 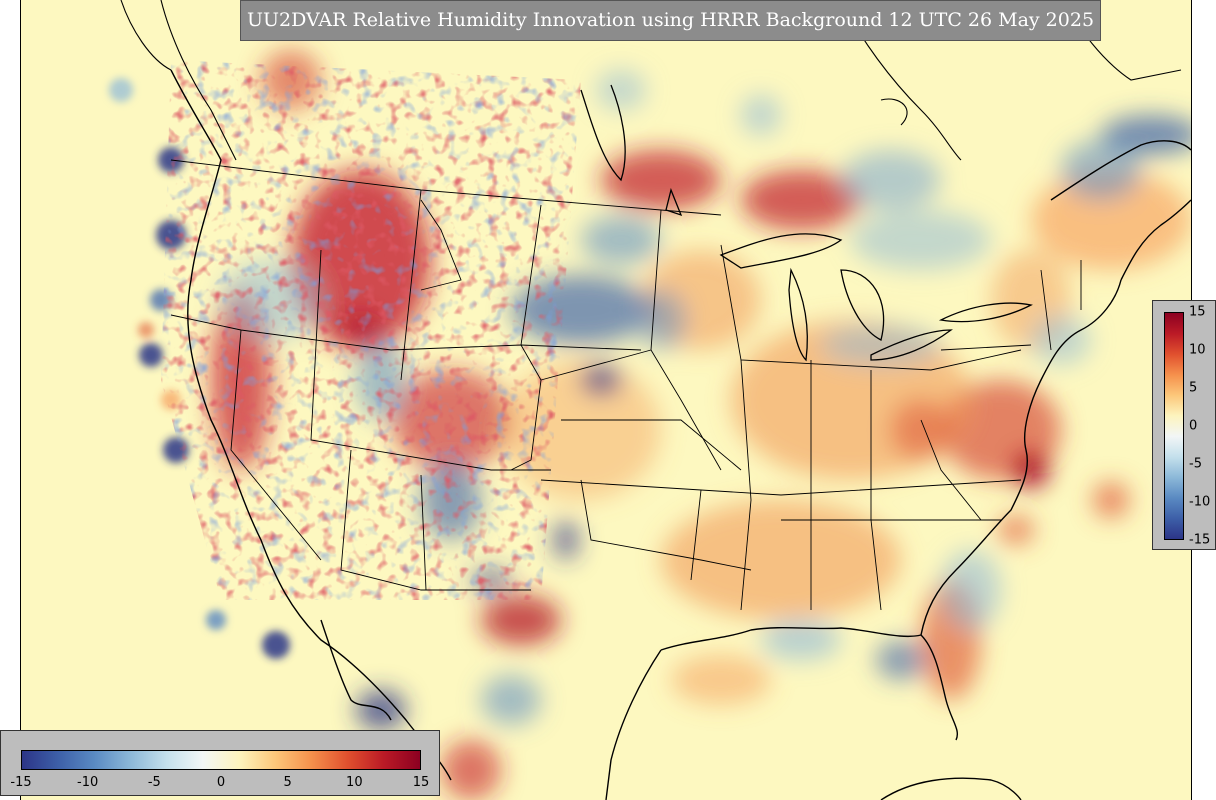 I want to click on vertical-colorbar: 15 10 5 0 -5 -10 -15, so click(x=1184, y=425).